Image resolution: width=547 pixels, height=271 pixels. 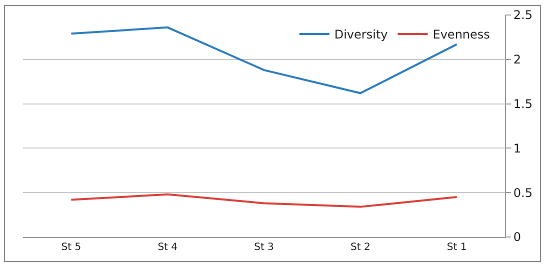 I want to click on legend-label: Diversity, so click(x=361, y=35).